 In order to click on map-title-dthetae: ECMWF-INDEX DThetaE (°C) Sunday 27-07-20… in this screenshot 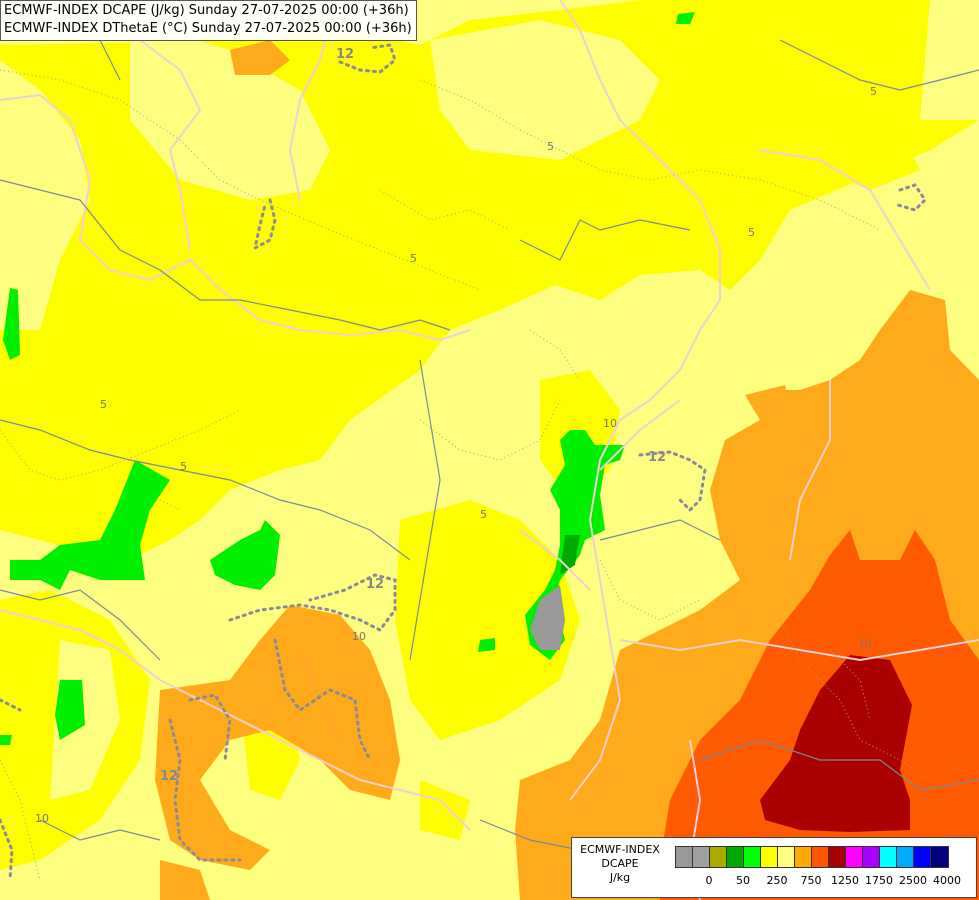, I will do `click(208, 28)`.